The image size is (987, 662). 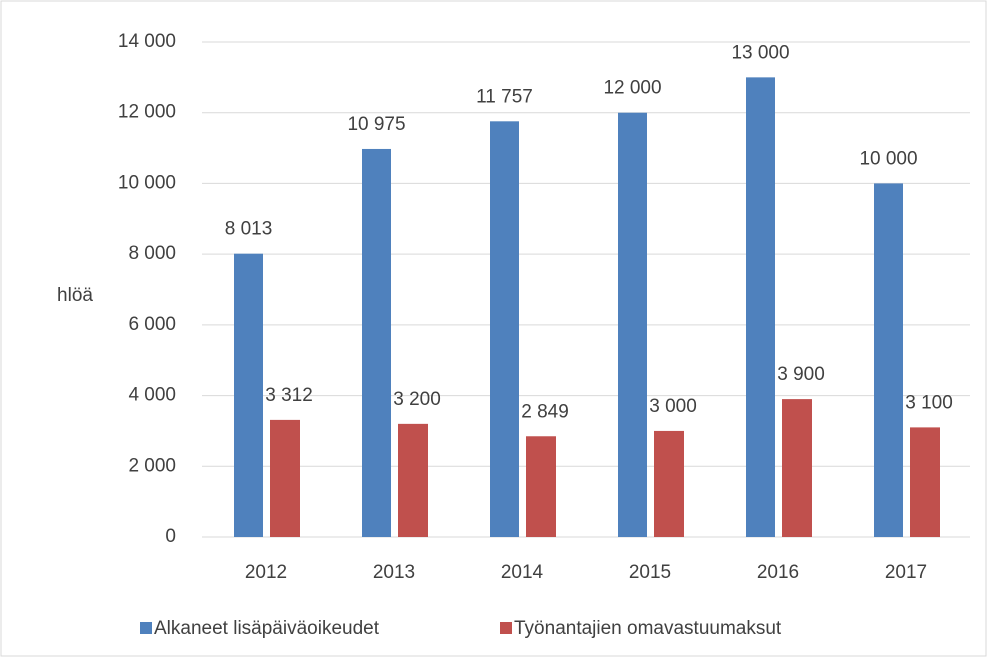 What do you see at coordinates (170, 536) in the screenshot?
I see `y-tick-label: 0` at bounding box center [170, 536].